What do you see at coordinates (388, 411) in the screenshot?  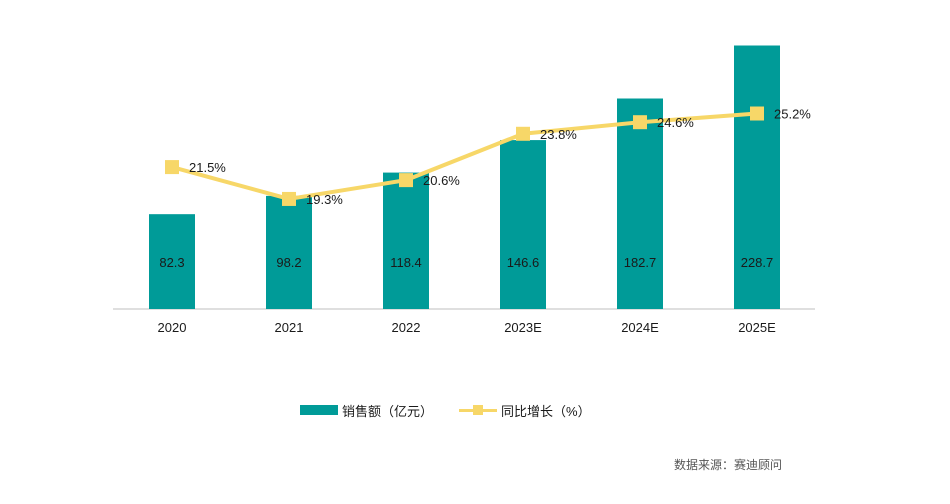 I see `legend-sales-label: 销售额（亿元）` at bounding box center [388, 411].